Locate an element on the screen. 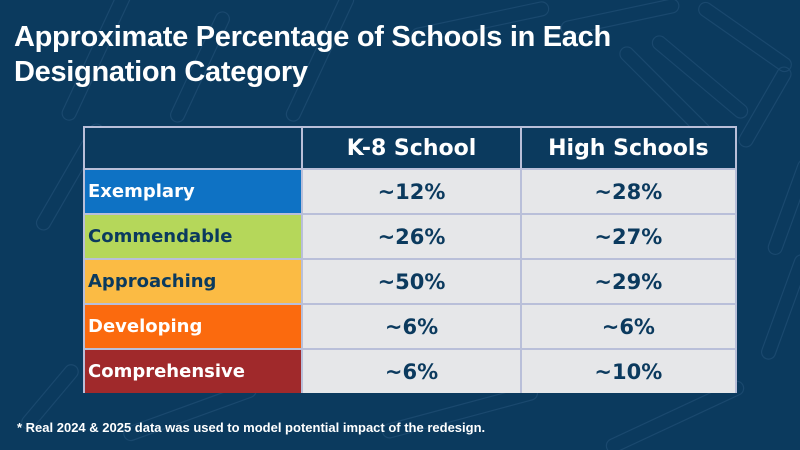 This screenshot has width=800, height=450. category-cell: Approaching is located at coordinates (193, 281).